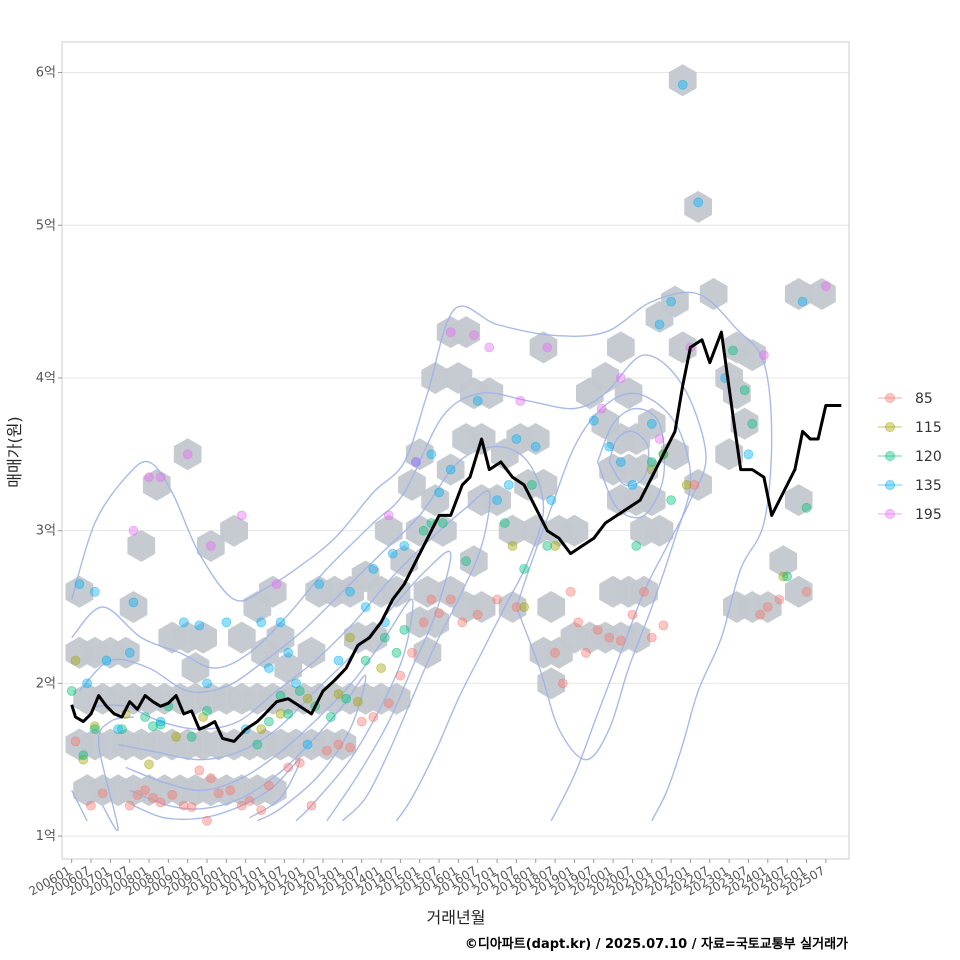 The width and height of the screenshot is (960, 960). Describe the element at coordinates (46, 683) in the screenshot. I see `y-tick-label: 2억` at that location.